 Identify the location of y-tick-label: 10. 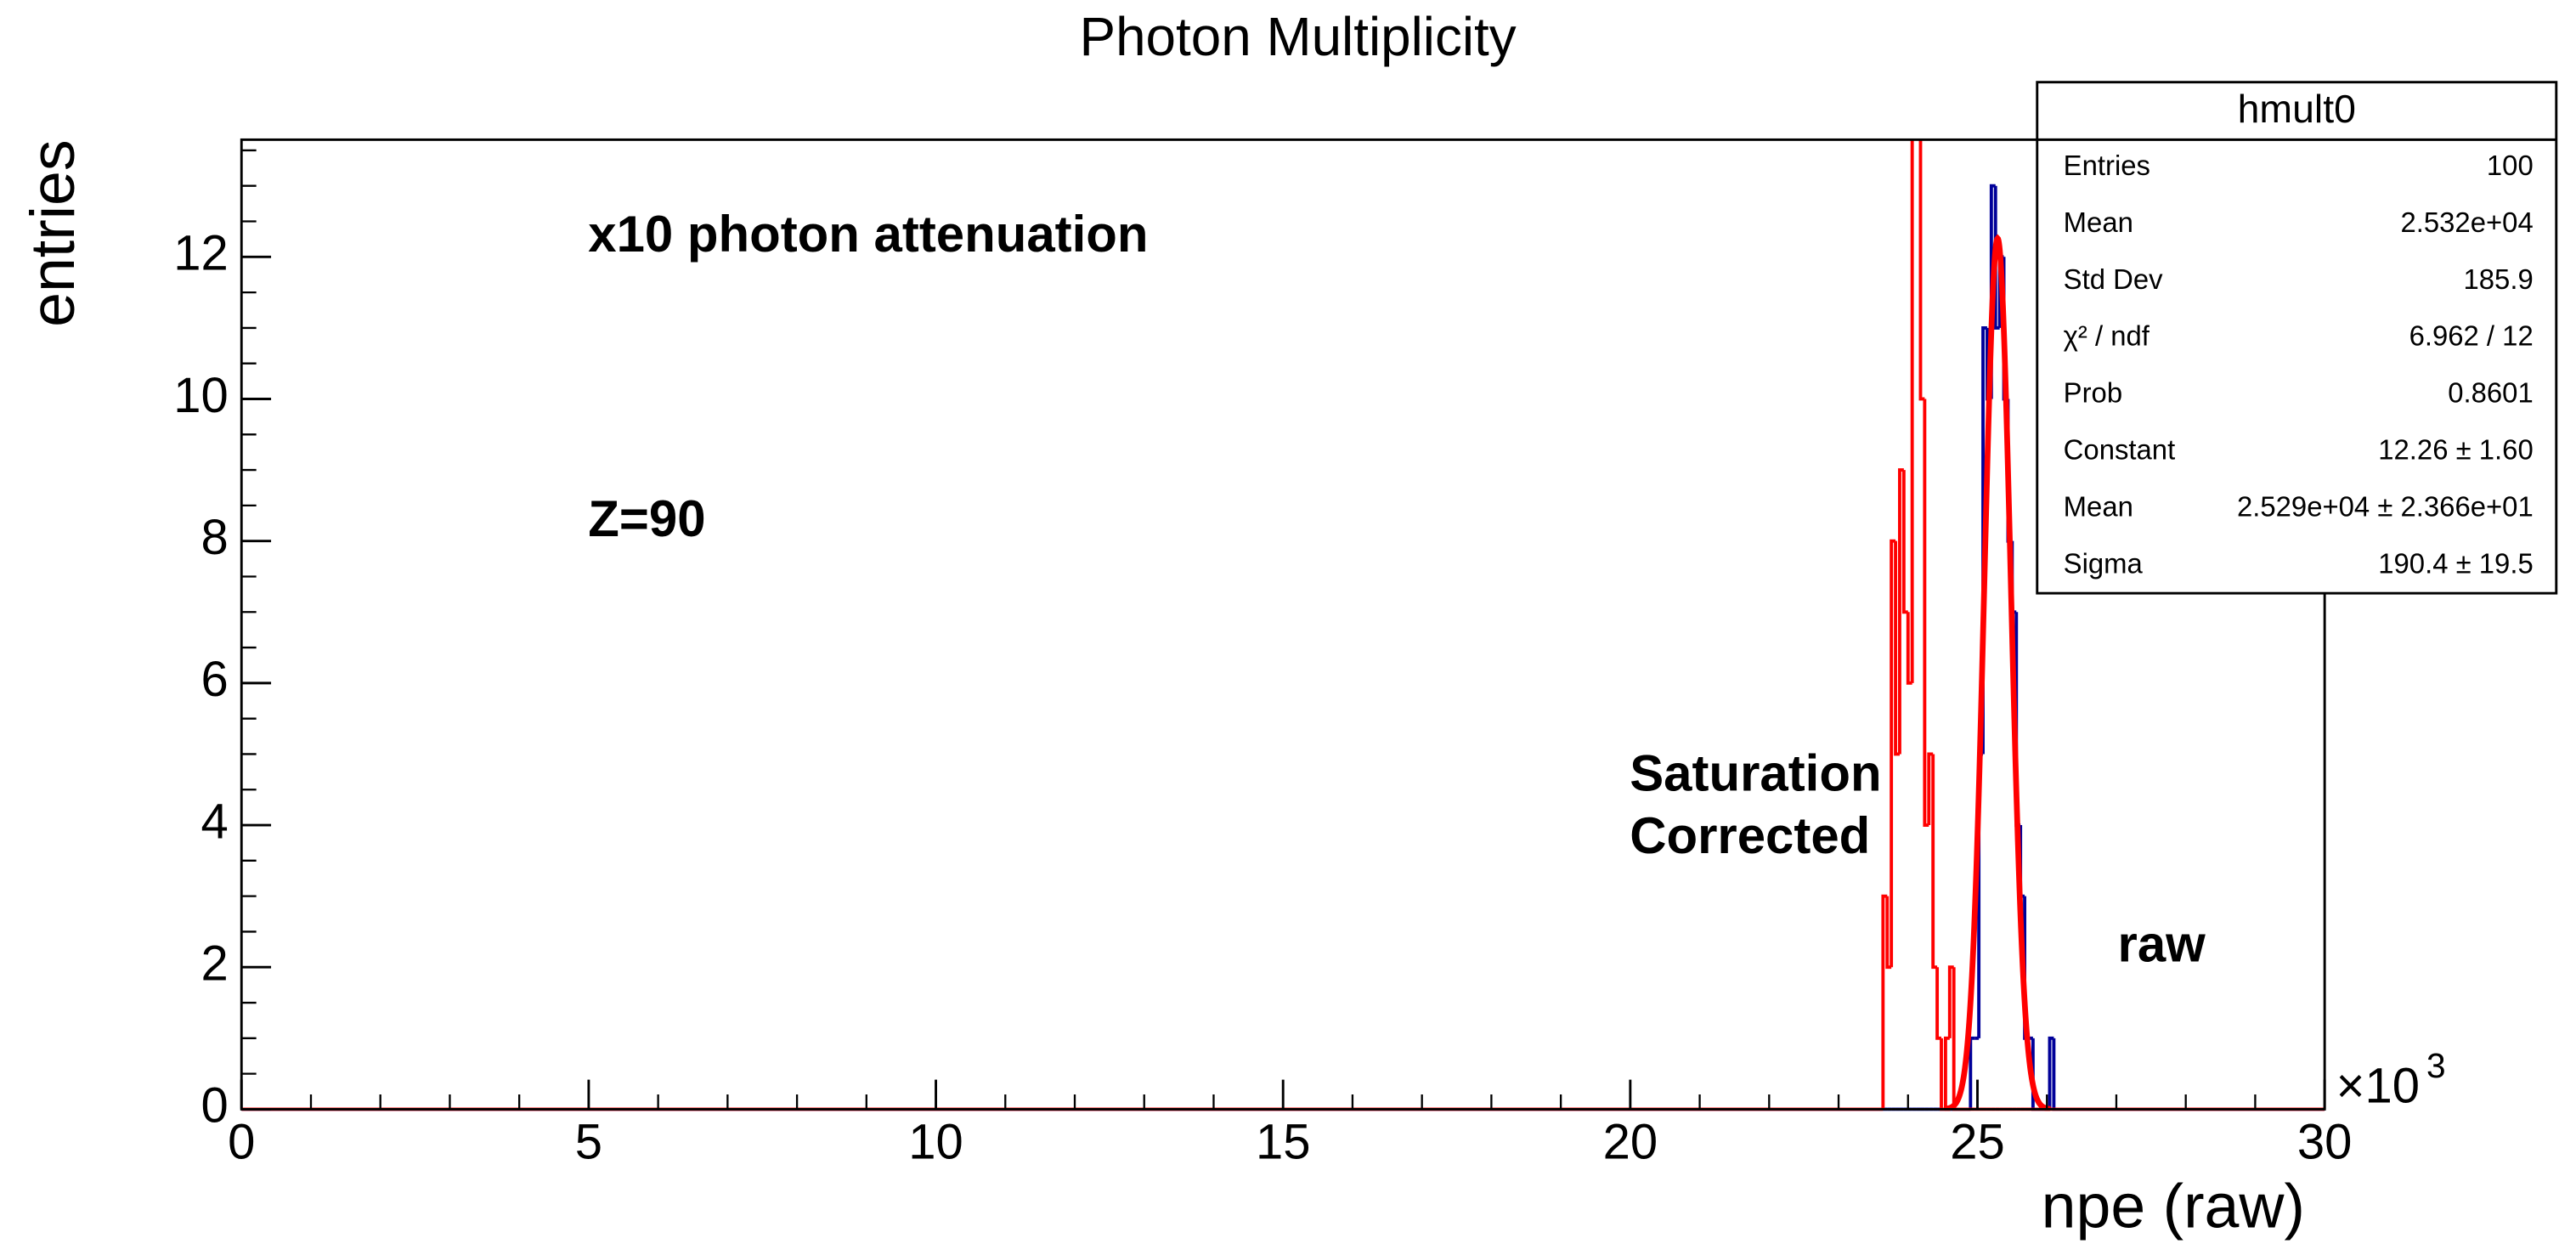
(201, 395).